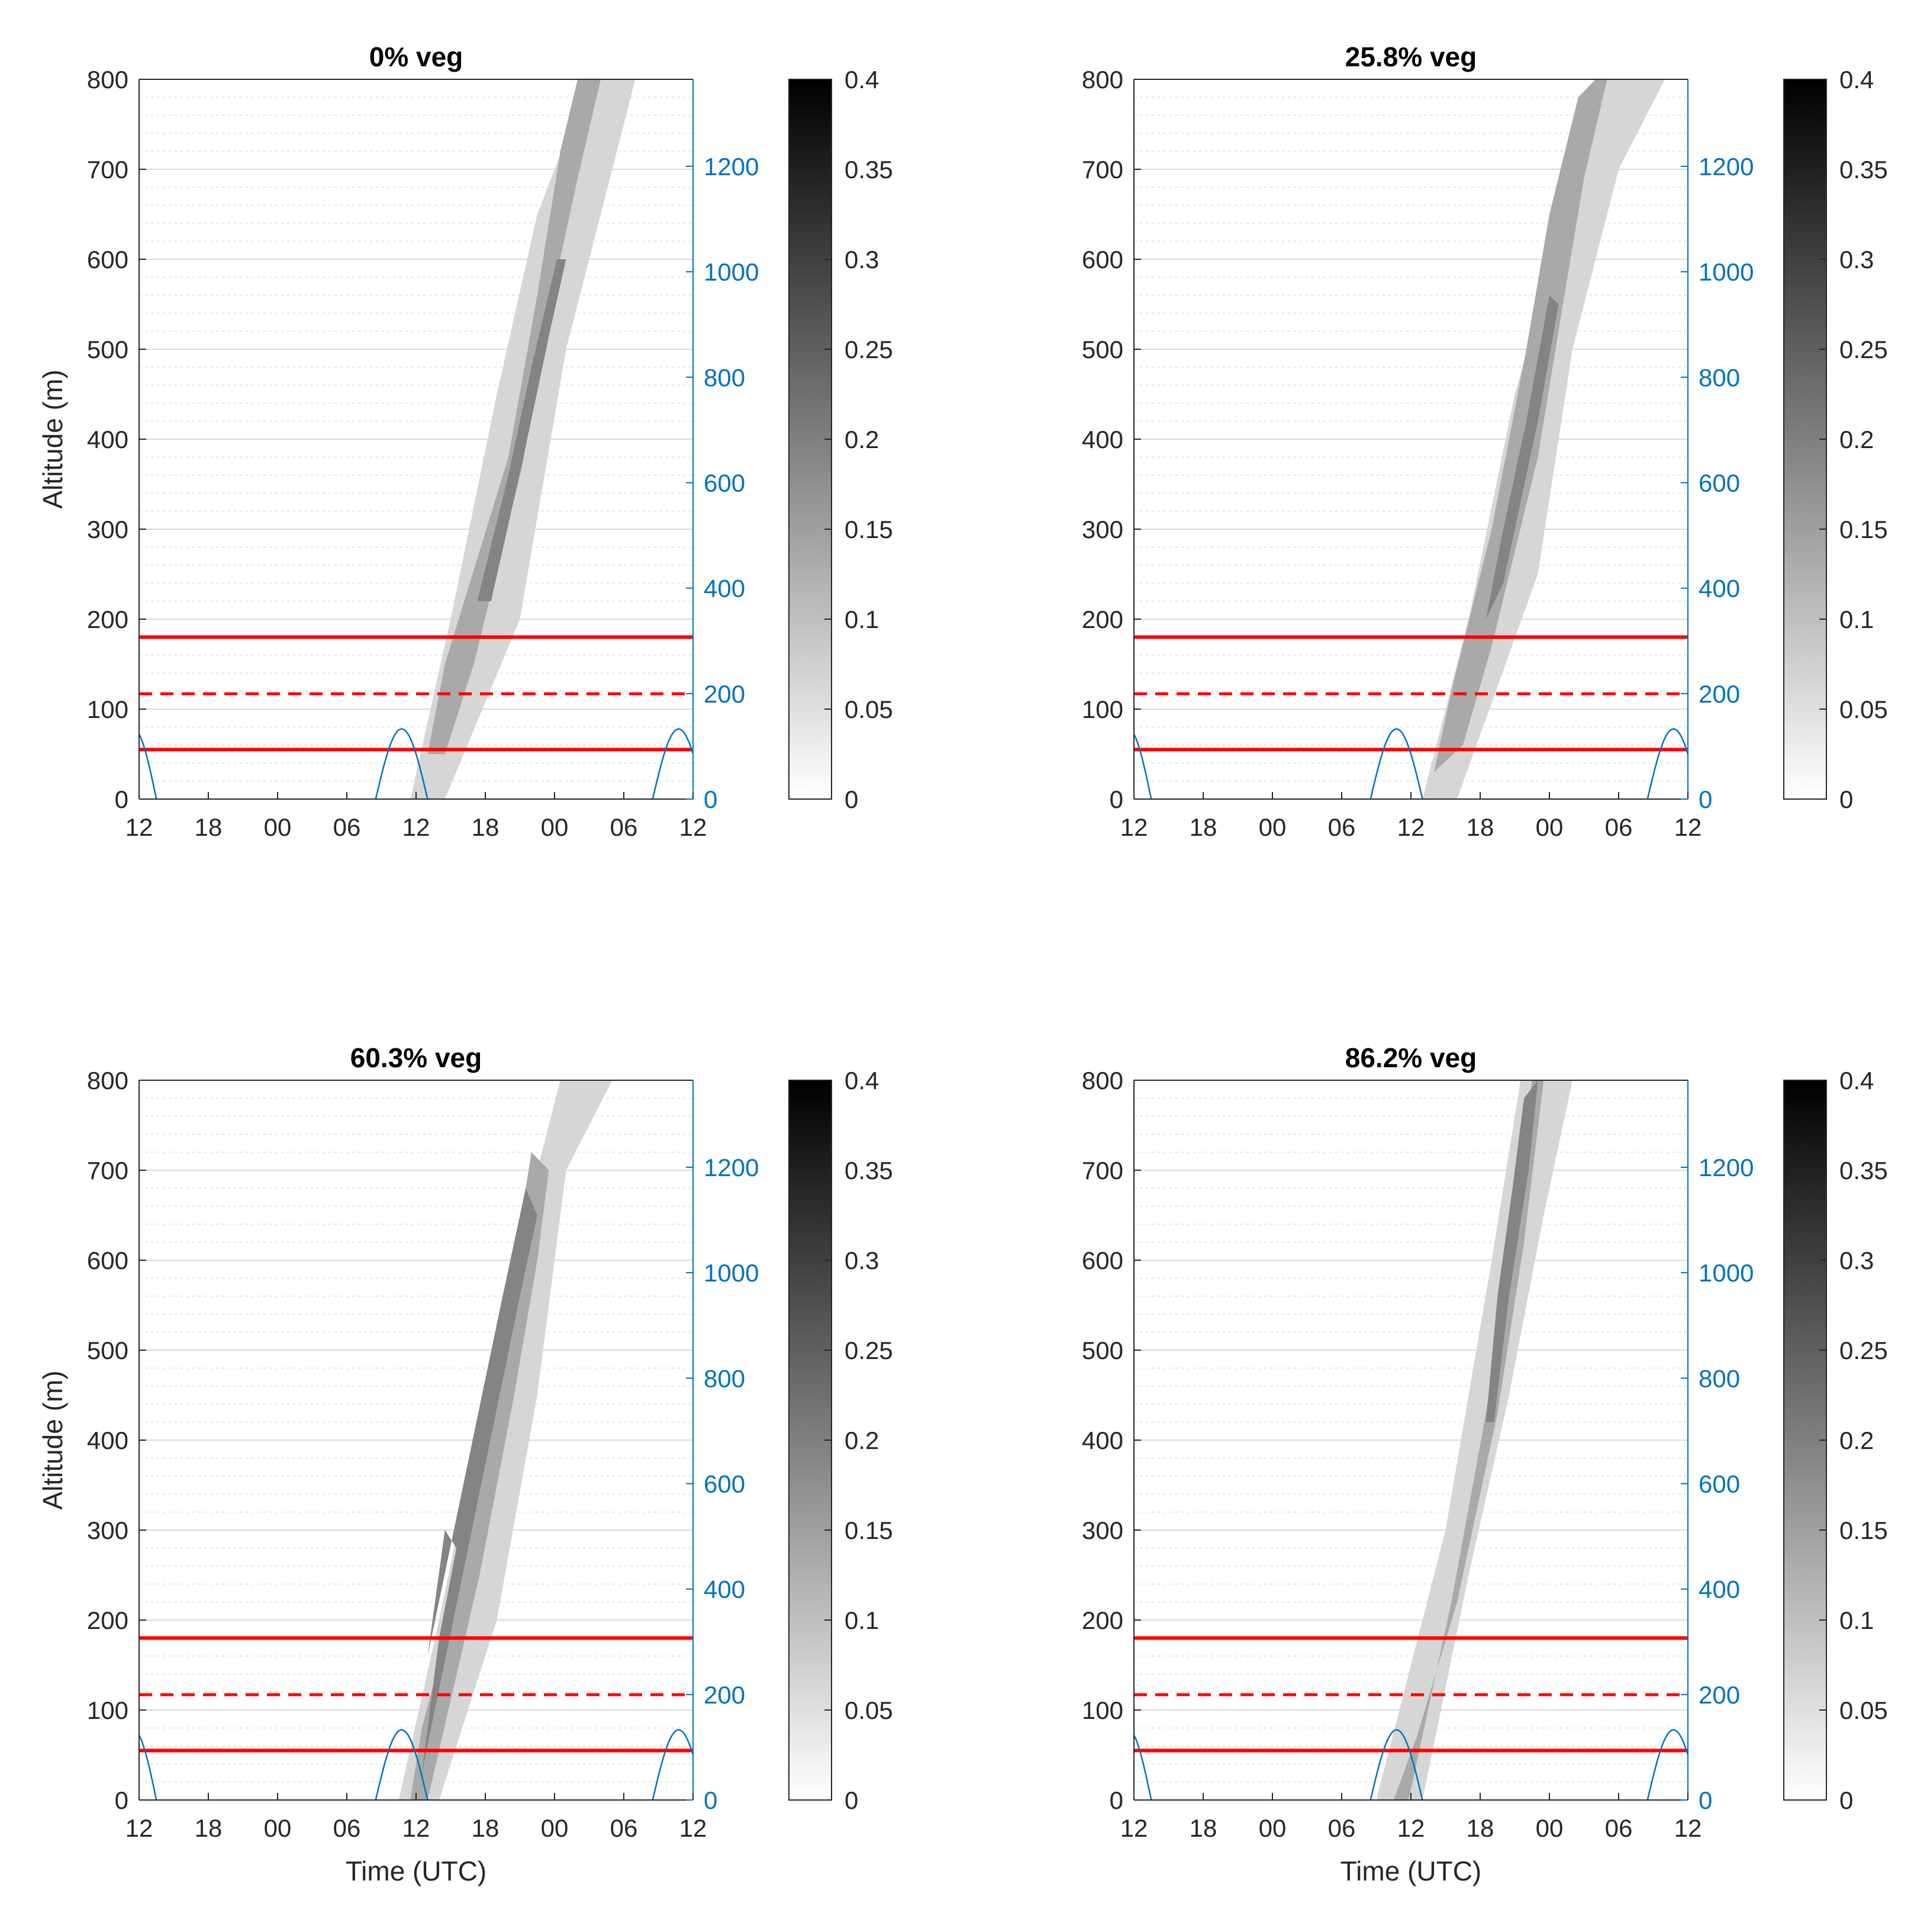 The width and height of the screenshot is (1927, 1932). I want to click on plume-dark-contour, so click(521, 430).